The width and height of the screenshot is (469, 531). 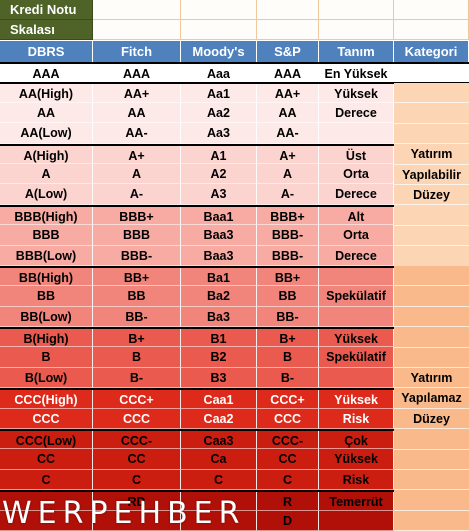 I want to click on table-row: AAA AAA Aaa AAA En Yüksek, so click(x=234, y=72).